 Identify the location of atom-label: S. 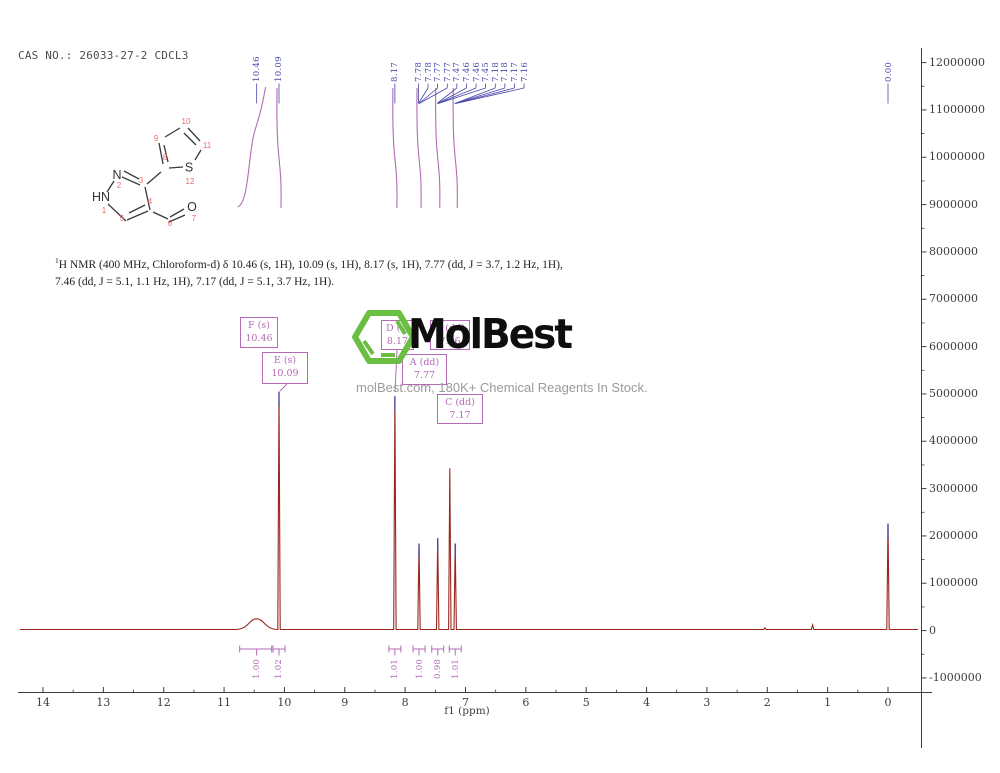
(189, 168).